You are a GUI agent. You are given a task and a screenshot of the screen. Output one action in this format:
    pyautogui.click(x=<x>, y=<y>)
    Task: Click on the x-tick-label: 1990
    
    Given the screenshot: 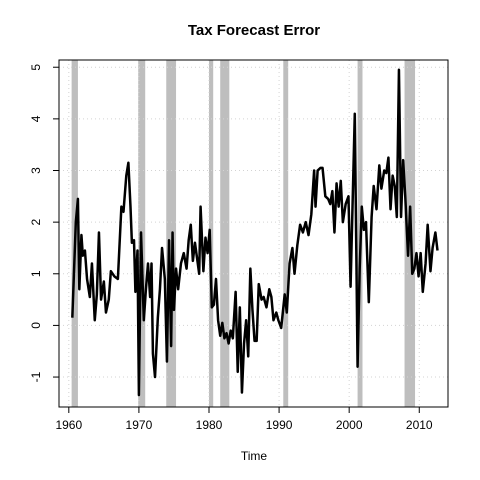 What is the action you would take?
    pyautogui.click(x=279, y=425)
    